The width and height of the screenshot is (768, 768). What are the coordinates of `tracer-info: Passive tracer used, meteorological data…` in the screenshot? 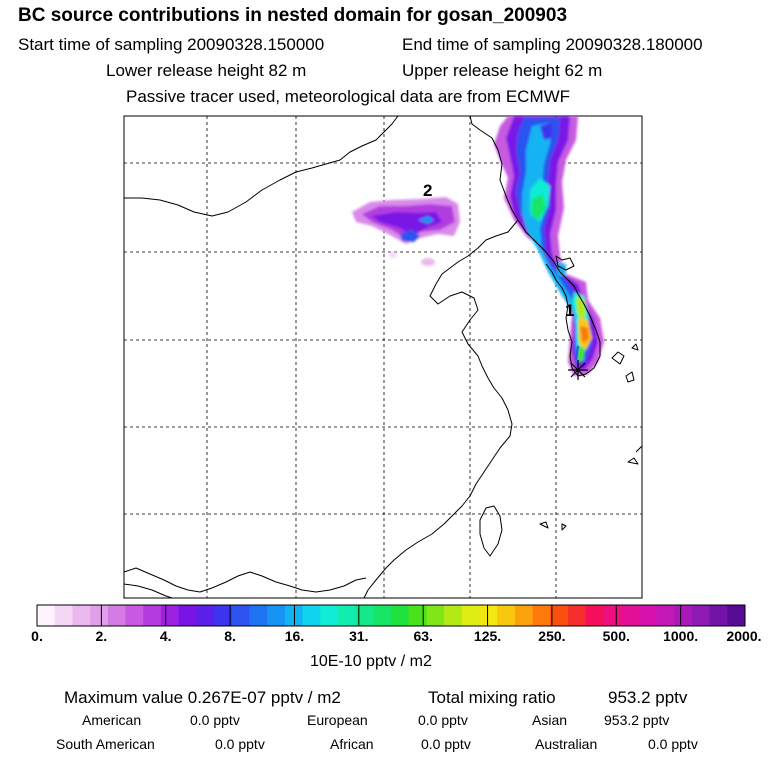 It's located at (348, 96).